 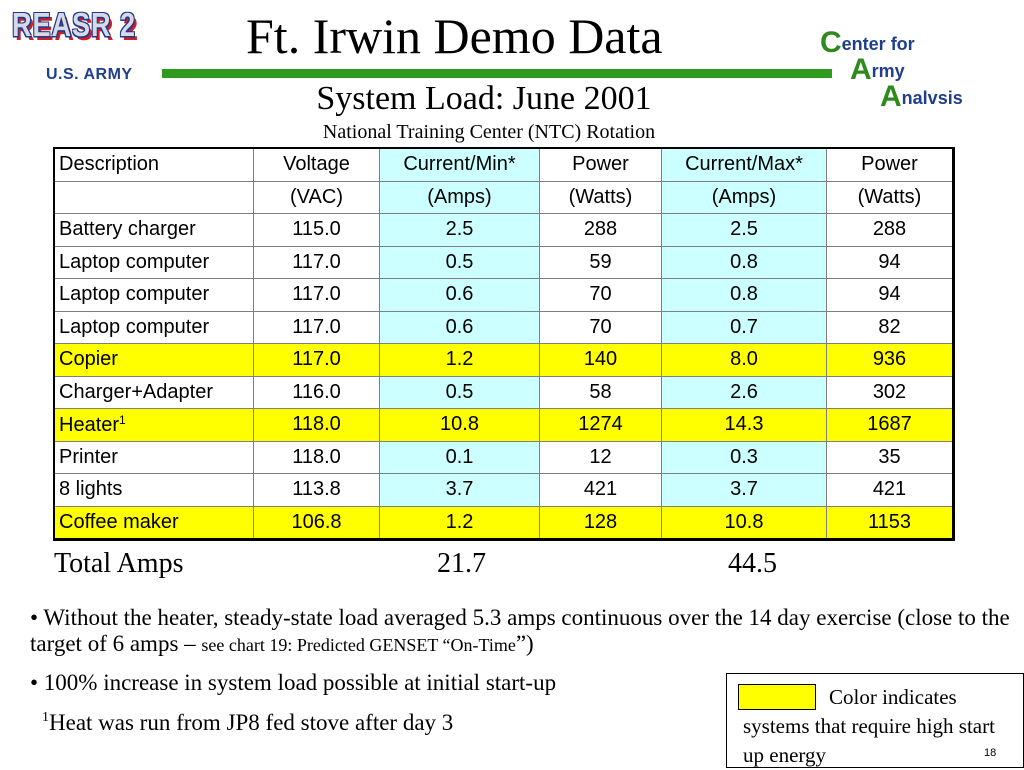 What do you see at coordinates (153, 490) in the screenshot?
I see `table-cell: 8 lights` at bounding box center [153, 490].